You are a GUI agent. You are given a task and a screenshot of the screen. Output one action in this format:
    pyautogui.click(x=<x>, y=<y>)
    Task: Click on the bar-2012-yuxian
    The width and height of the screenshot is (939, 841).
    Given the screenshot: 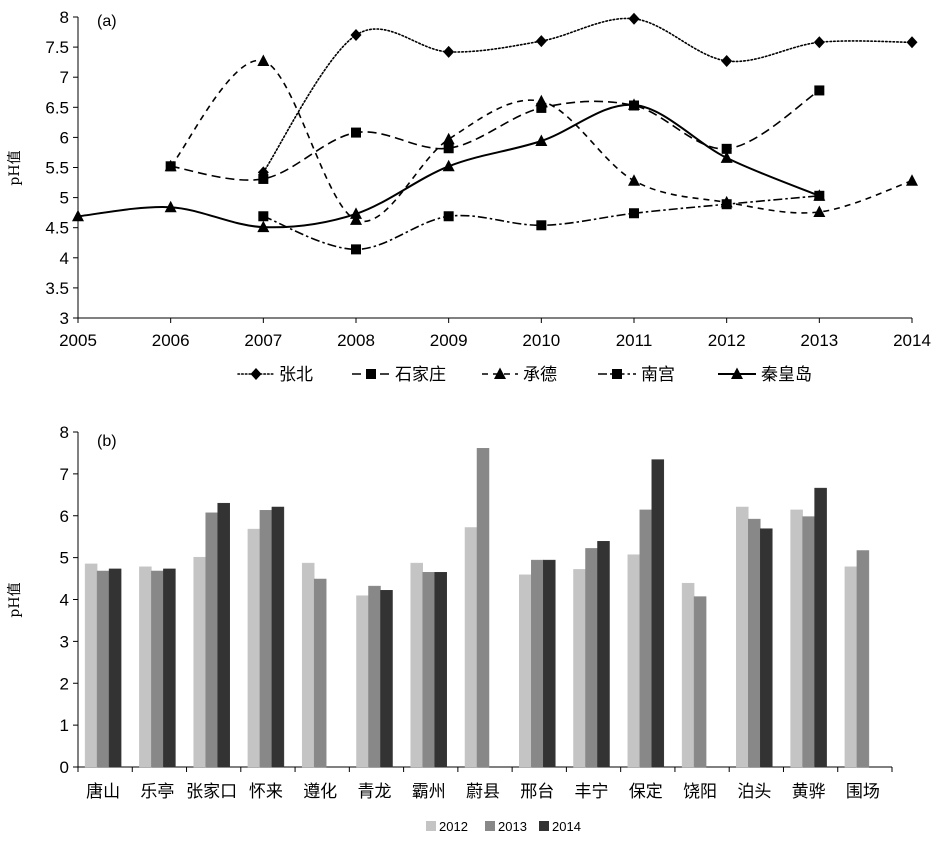 What is the action you would take?
    pyautogui.click(x=471, y=647)
    